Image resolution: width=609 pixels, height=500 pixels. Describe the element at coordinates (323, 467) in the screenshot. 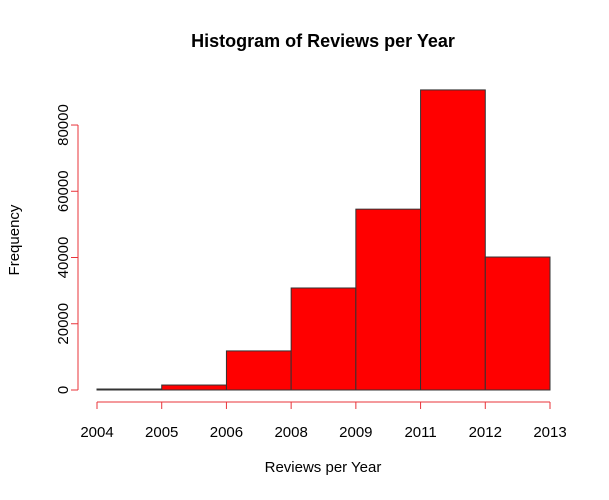

I see `x-axis-label: Reviews per Year` at that location.